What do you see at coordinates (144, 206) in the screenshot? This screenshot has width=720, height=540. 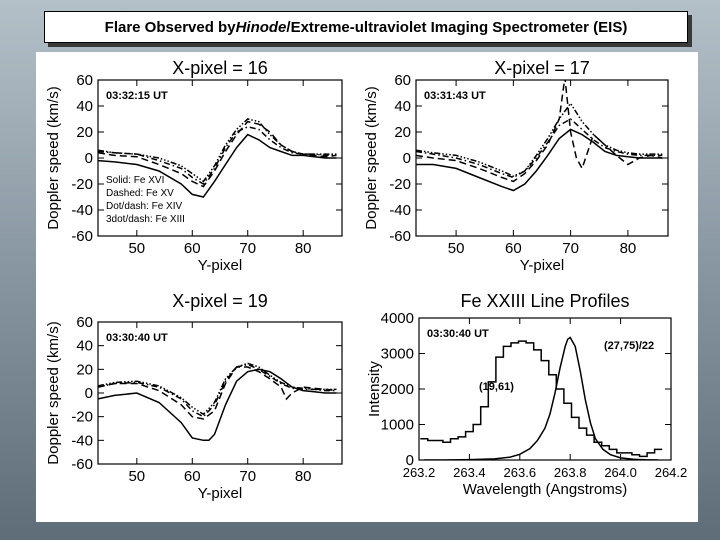 I see `legend-entry: Dot/dash: Fe XIV` at bounding box center [144, 206].